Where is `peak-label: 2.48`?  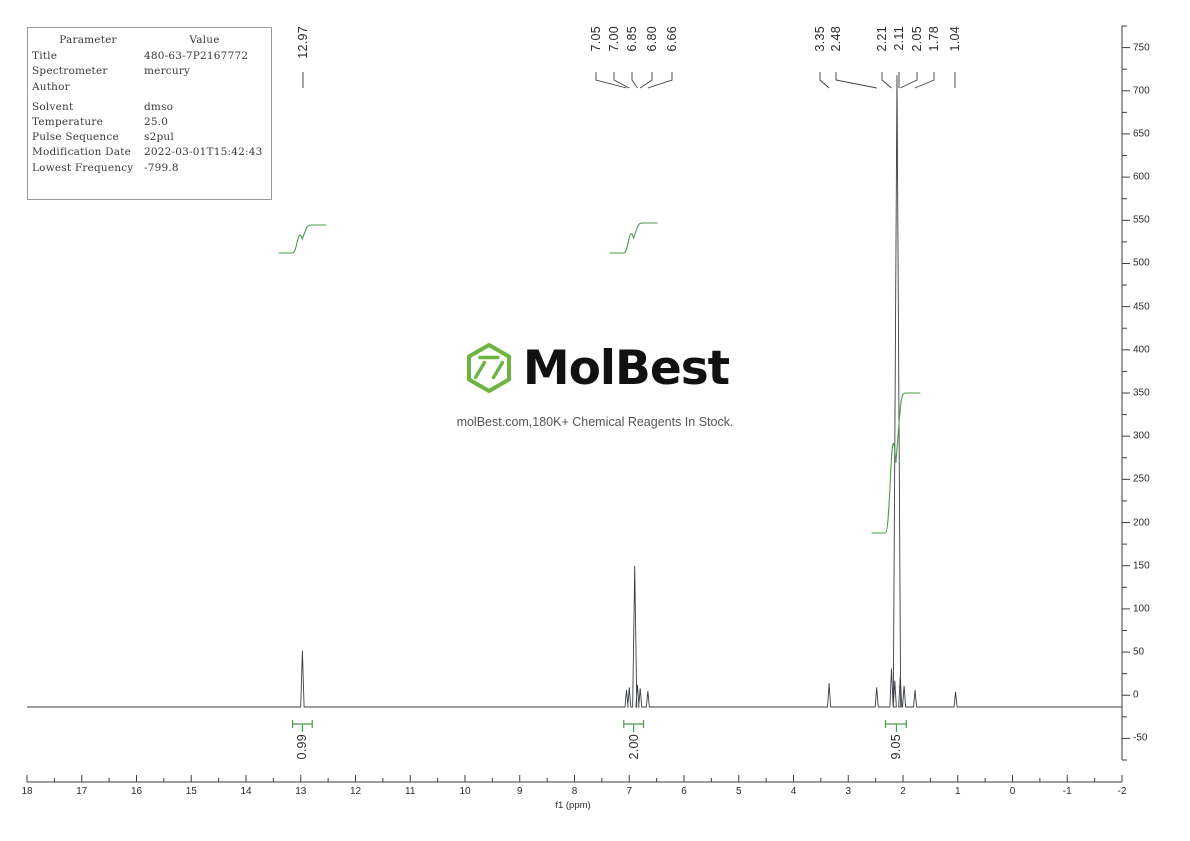
peak-label: 2.48 is located at coordinates (836, 39).